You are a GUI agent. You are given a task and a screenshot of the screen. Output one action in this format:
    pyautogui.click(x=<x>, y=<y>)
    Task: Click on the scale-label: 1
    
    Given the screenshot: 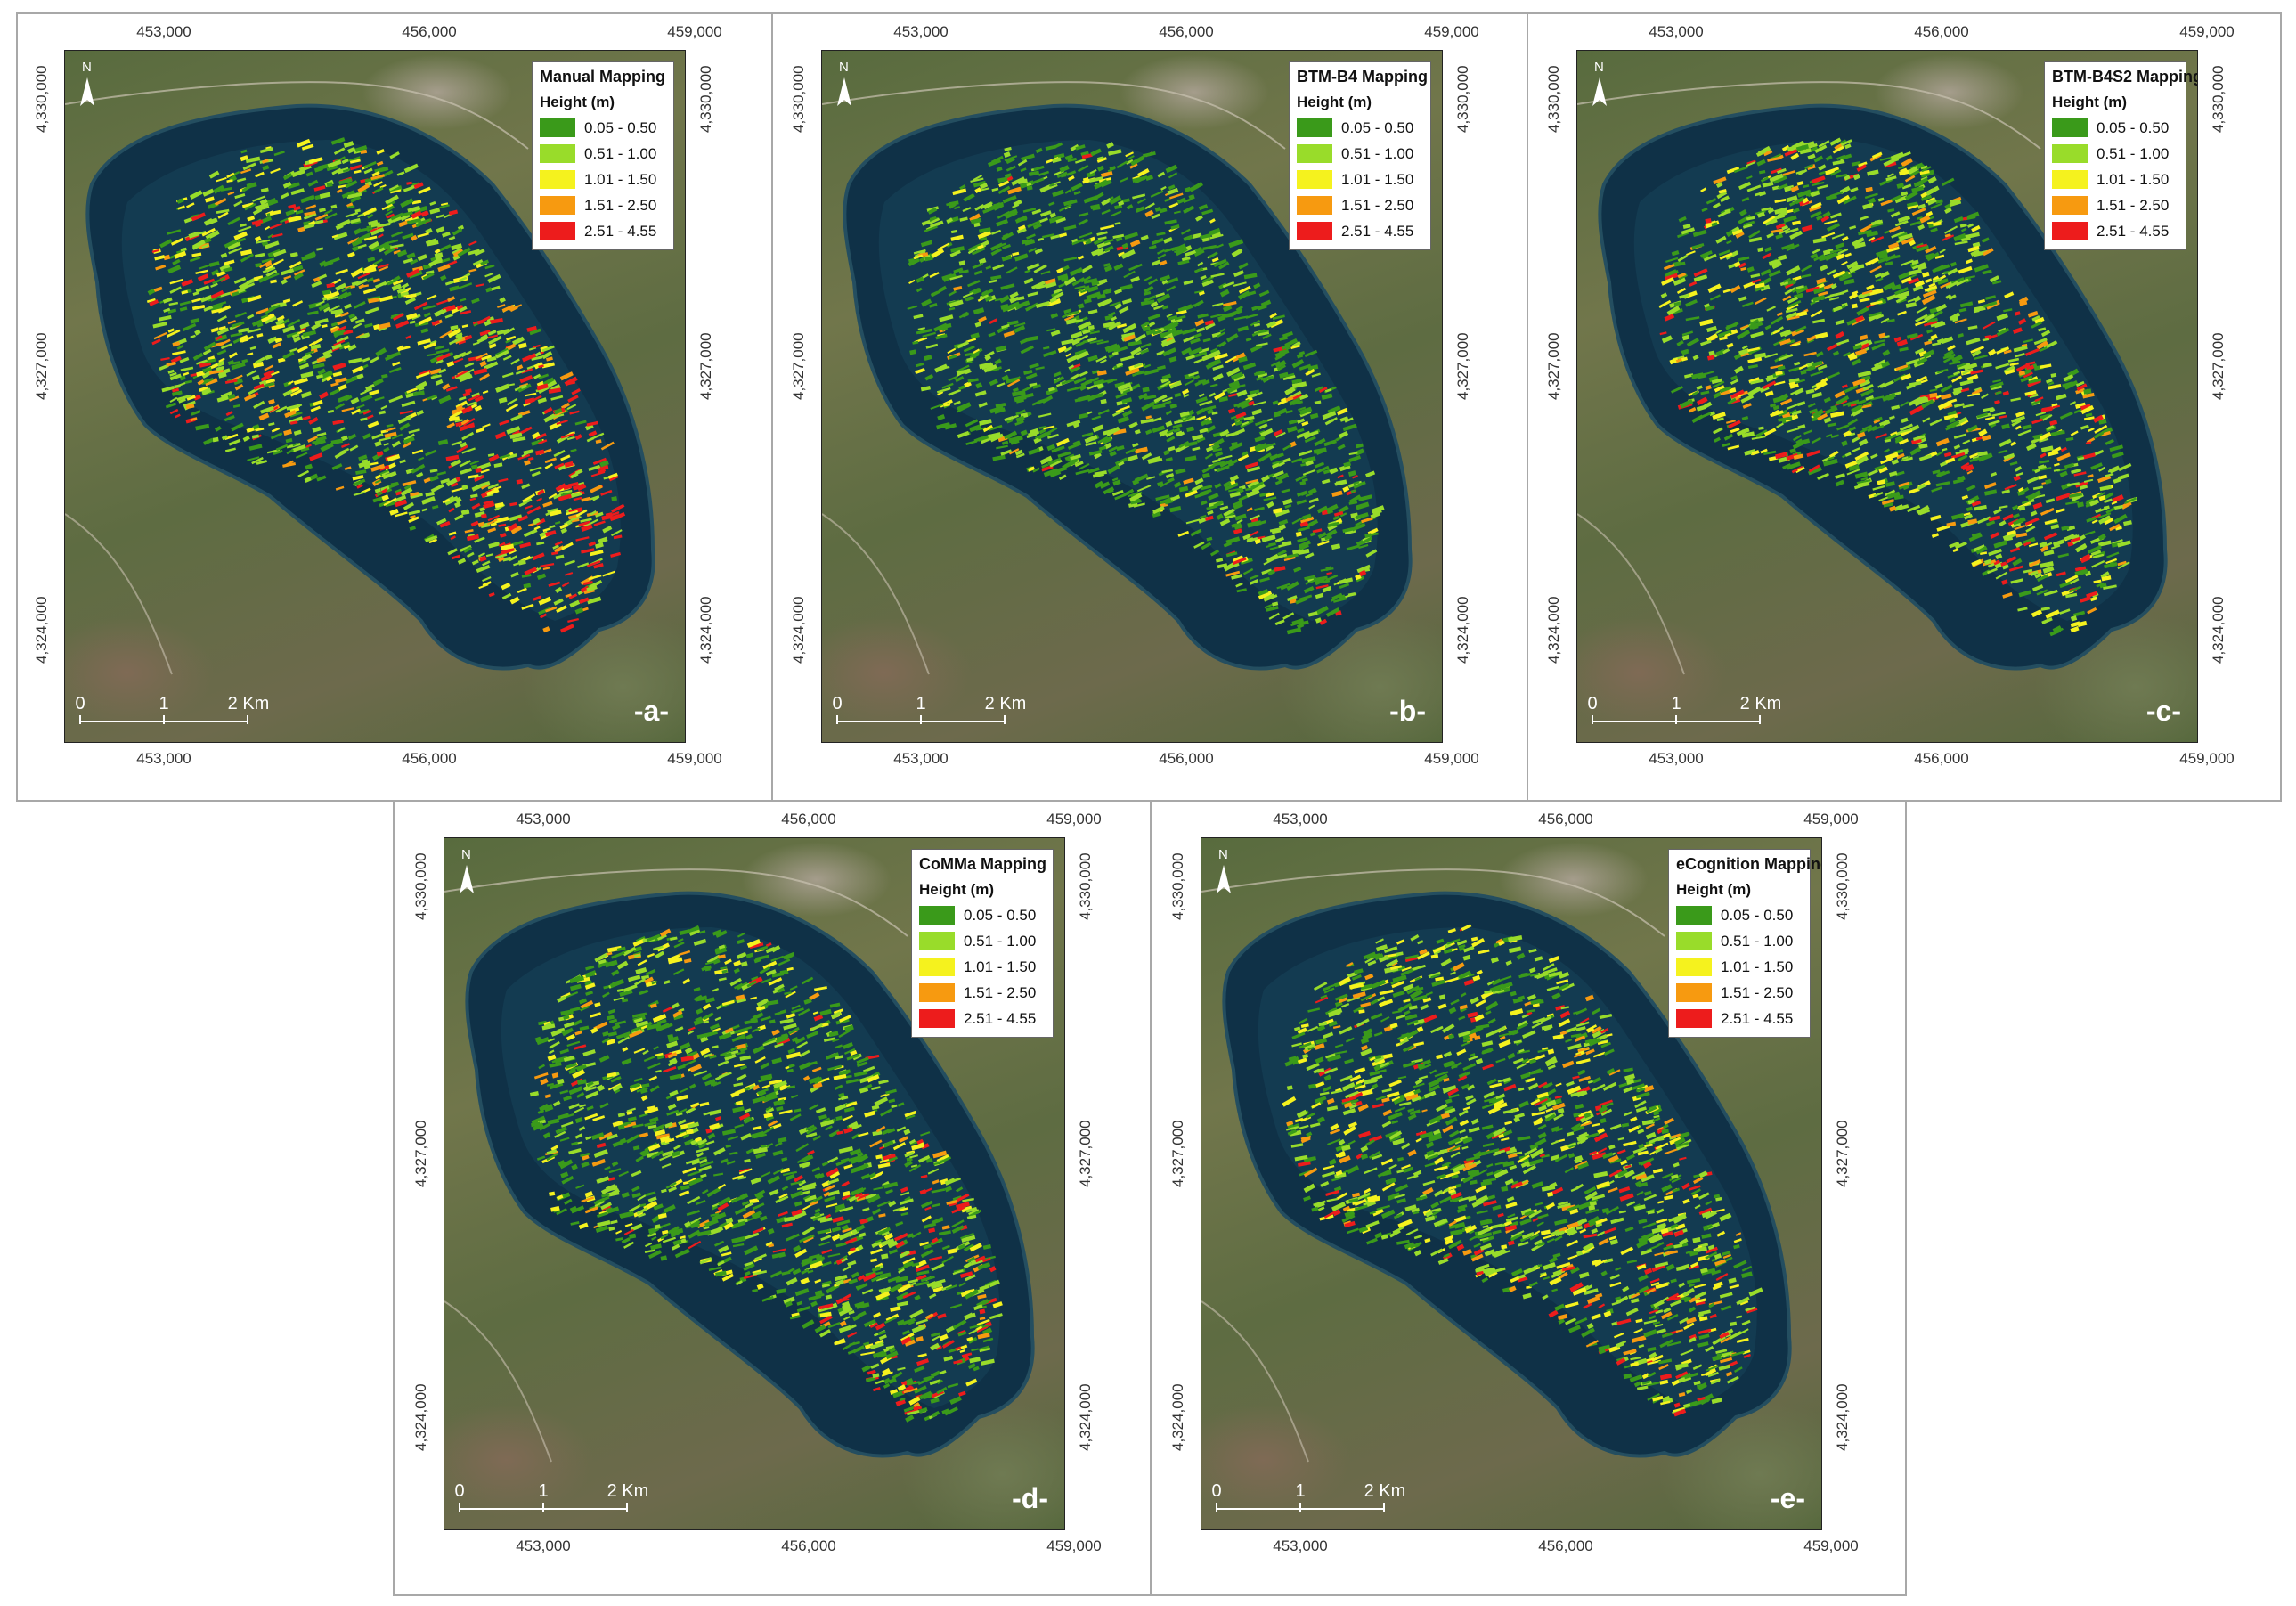 What is the action you would take?
    pyautogui.click(x=1676, y=703)
    